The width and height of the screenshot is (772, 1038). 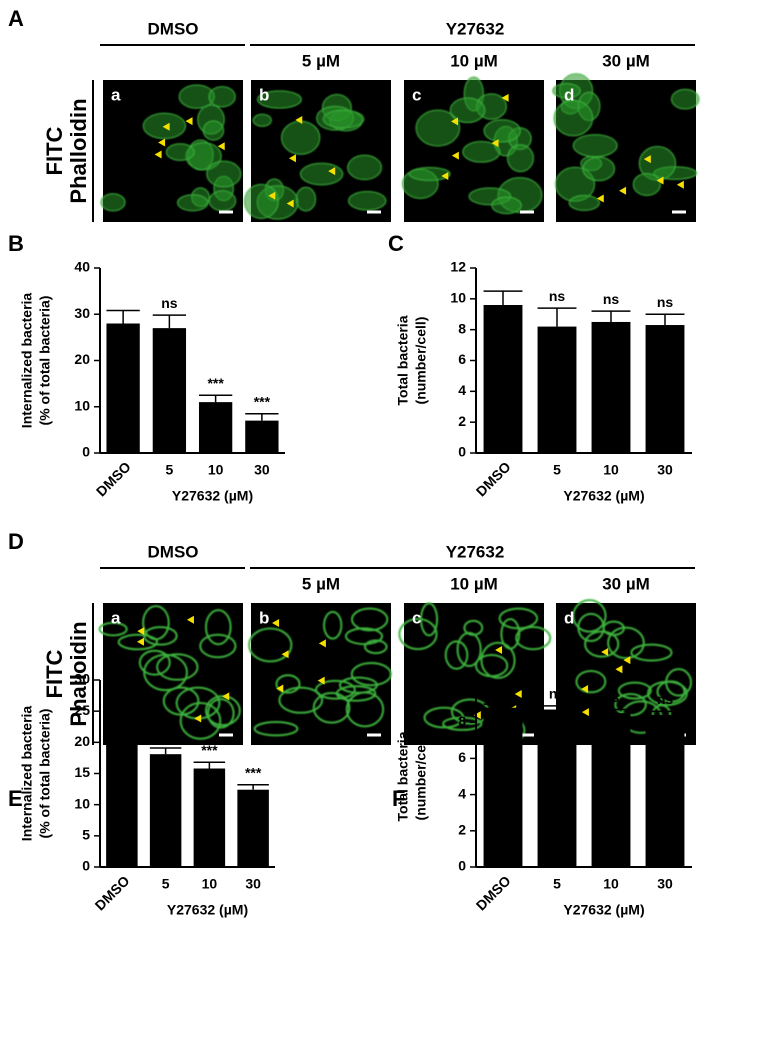 What do you see at coordinates (82, 741) in the screenshot?
I see `y-tick-label: 20` at bounding box center [82, 741].